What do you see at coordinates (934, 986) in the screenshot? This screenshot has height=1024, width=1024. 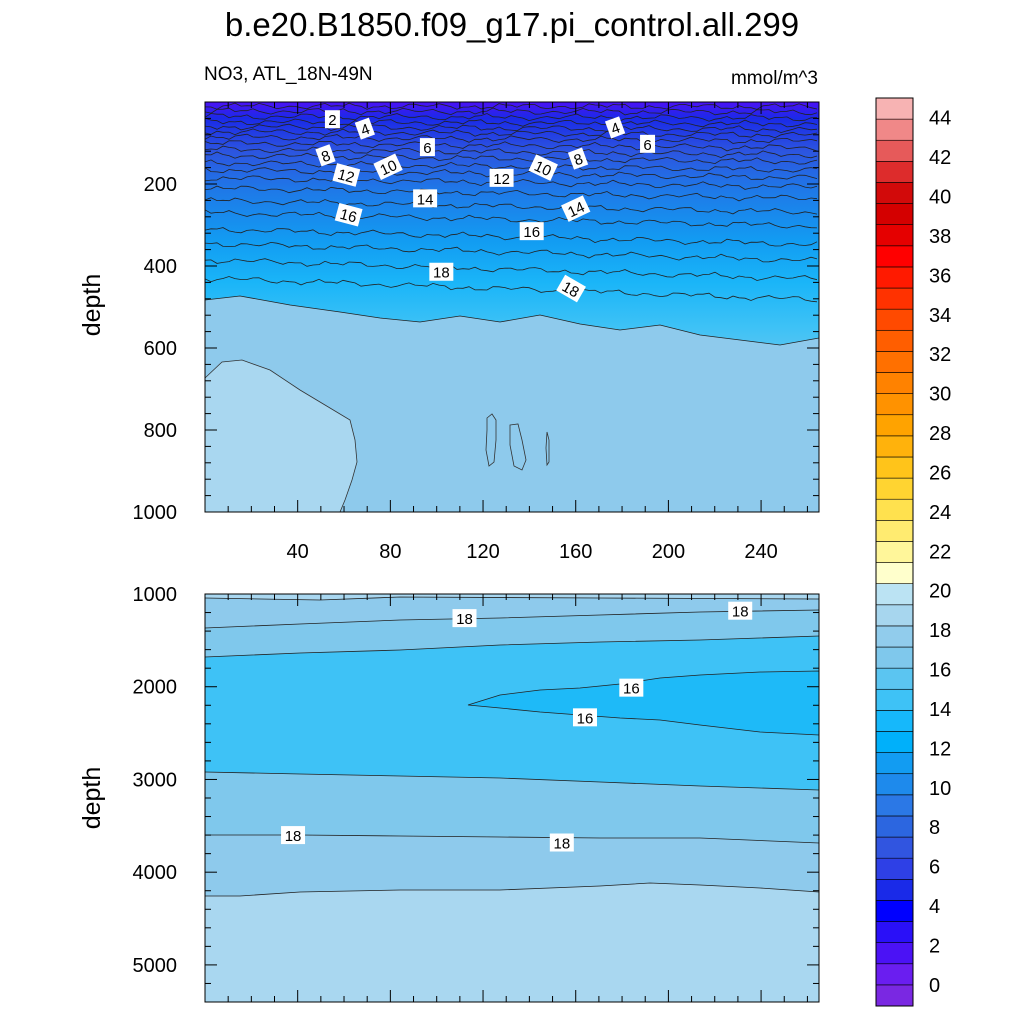 I see `colorbar-tick-label: 0` at bounding box center [934, 986].